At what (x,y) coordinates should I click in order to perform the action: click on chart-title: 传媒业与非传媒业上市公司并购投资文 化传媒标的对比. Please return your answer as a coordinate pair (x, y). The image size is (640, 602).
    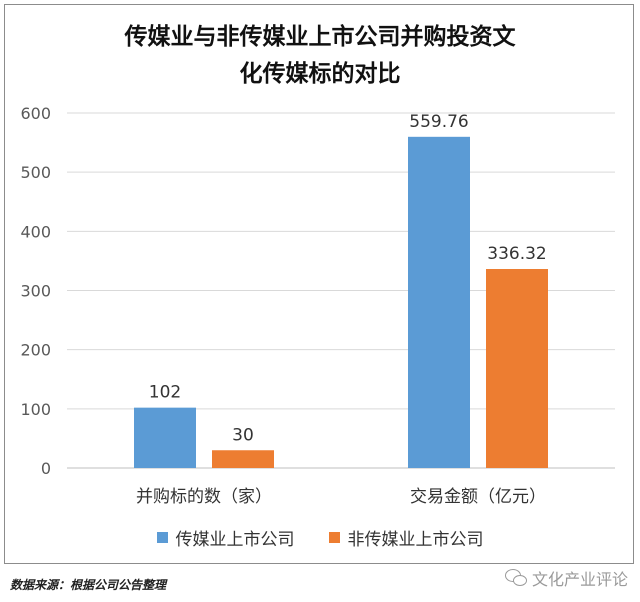
    Looking at the image, I should click on (320, 56).